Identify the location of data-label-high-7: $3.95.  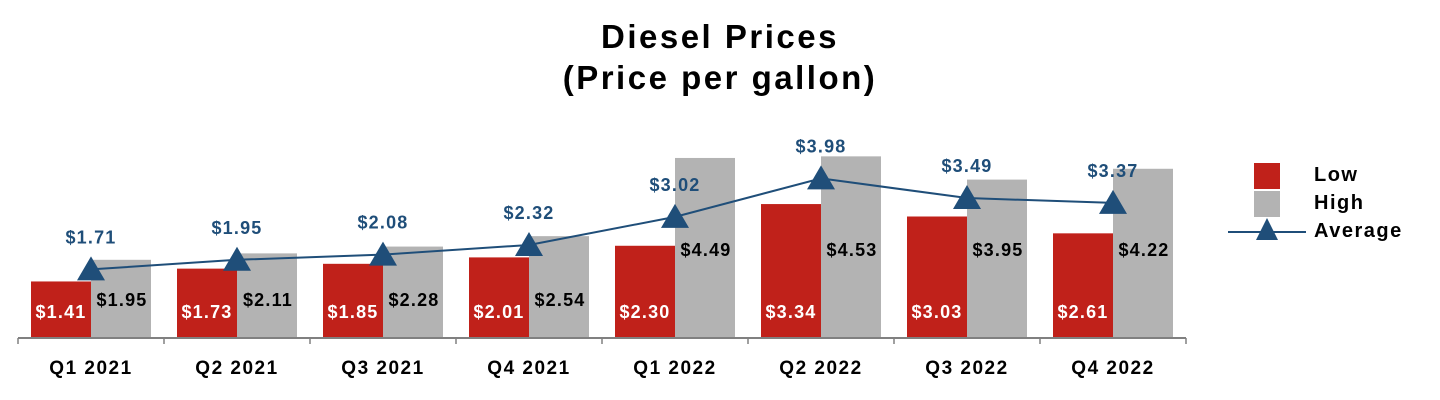
(997, 250).